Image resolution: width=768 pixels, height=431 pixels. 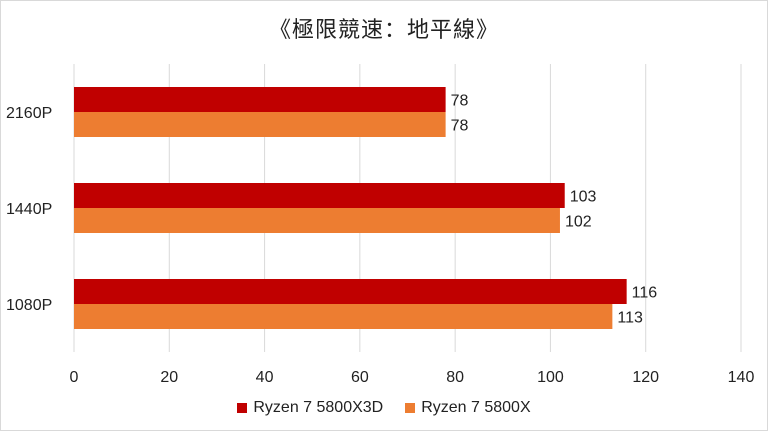 I want to click on x-tick-label: 60, so click(x=360, y=377).